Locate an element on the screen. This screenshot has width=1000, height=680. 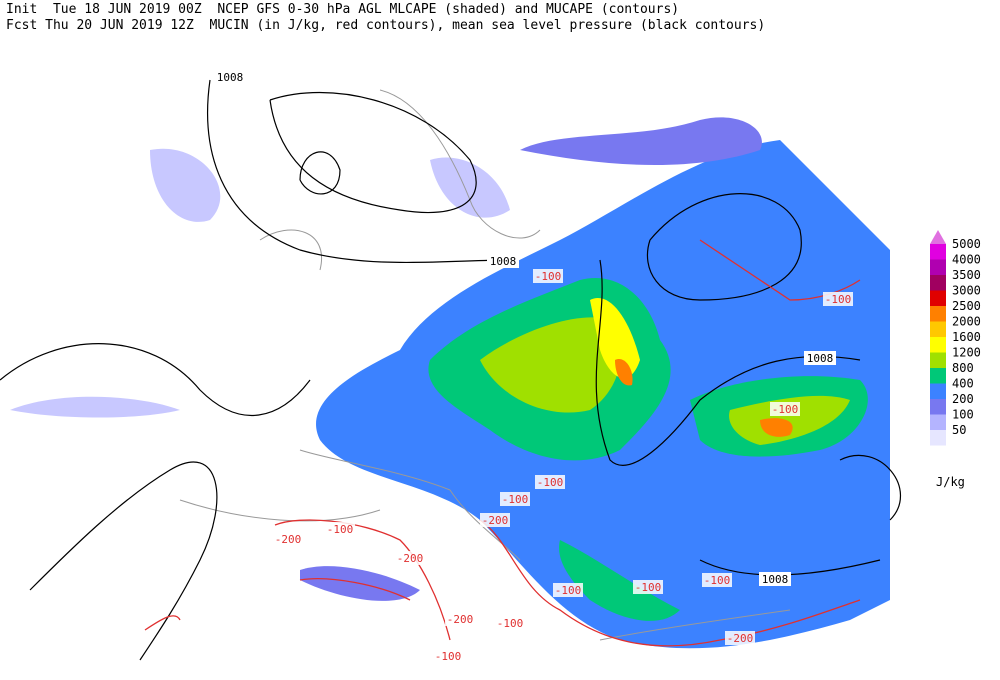
legend-label: 1600 is located at coordinates (966, 337).